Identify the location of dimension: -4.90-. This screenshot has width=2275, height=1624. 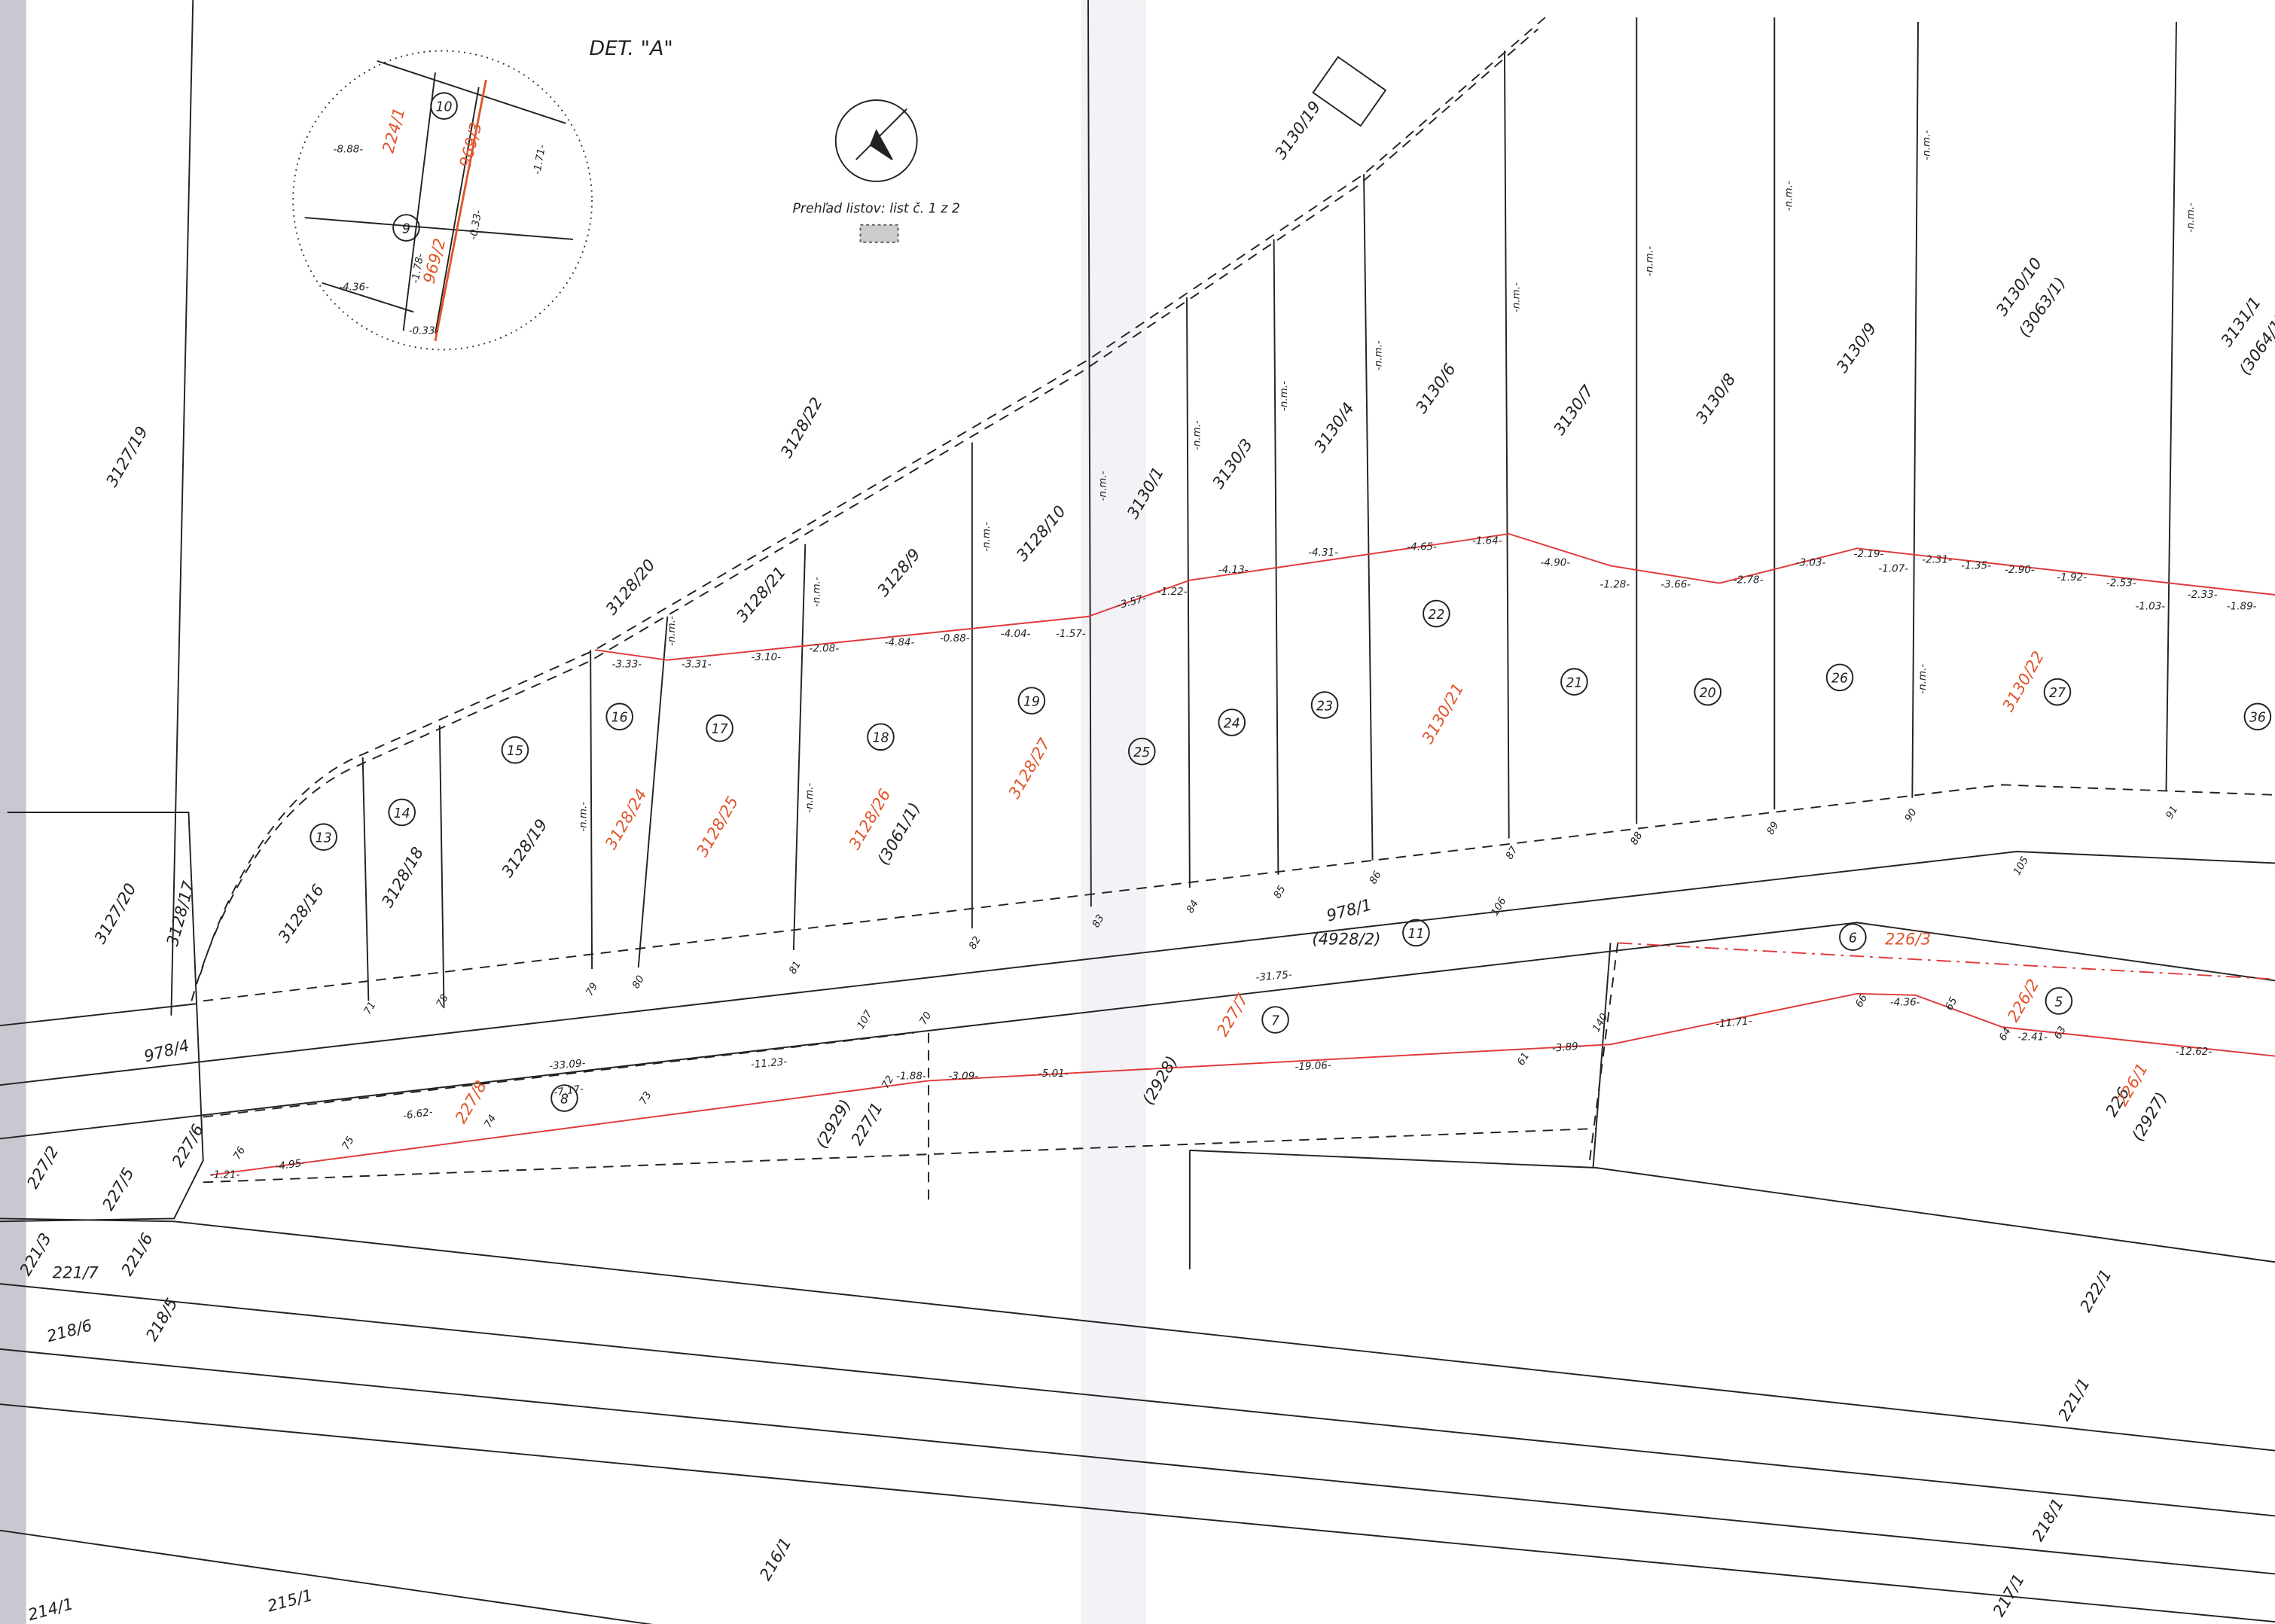
(1556, 563).